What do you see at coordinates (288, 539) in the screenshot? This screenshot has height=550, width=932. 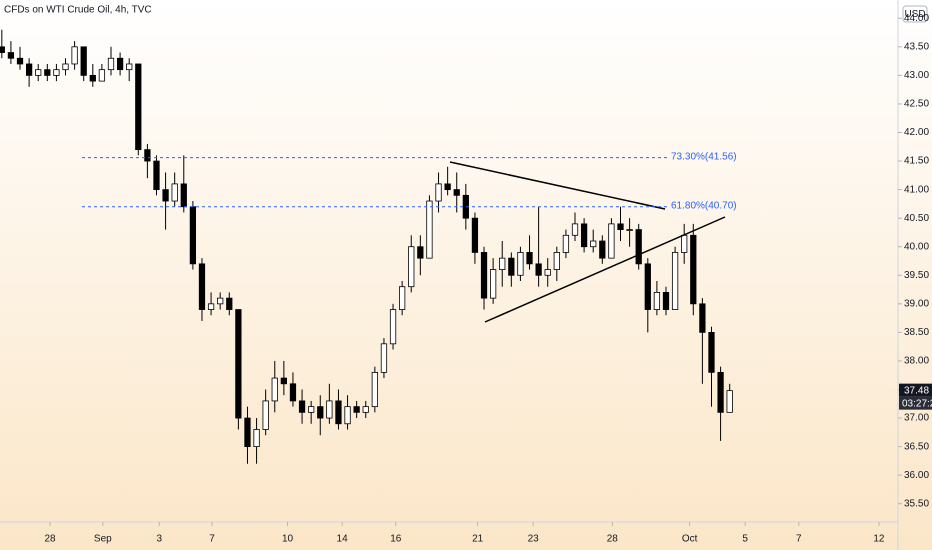 I see `x-tick-label: 10` at bounding box center [288, 539].